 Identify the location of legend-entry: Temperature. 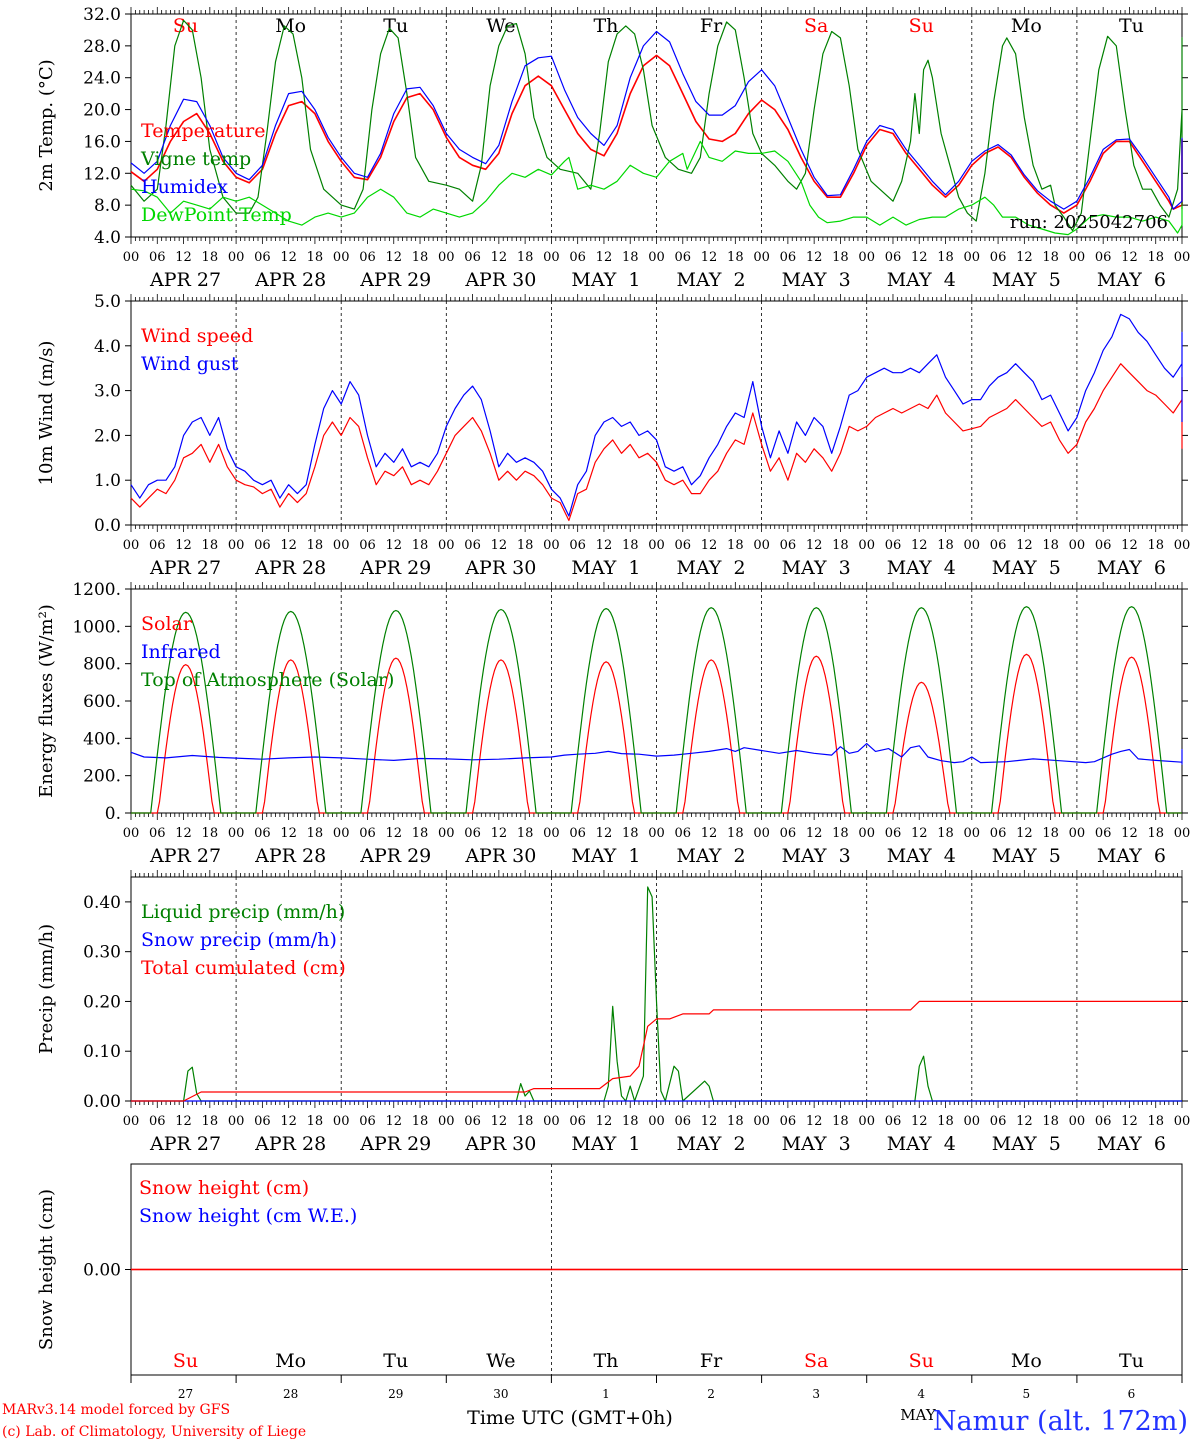
(203, 131).